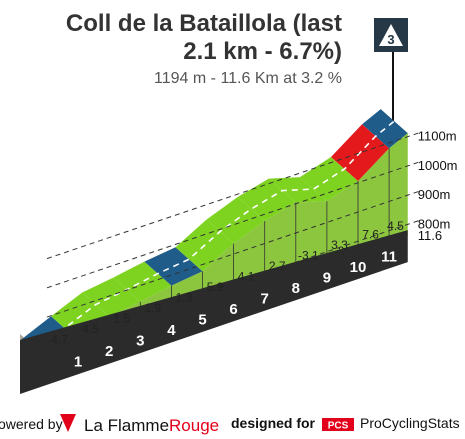  Describe the element at coordinates (265, 298) in the screenshot. I see `km-label: 7` at that location.